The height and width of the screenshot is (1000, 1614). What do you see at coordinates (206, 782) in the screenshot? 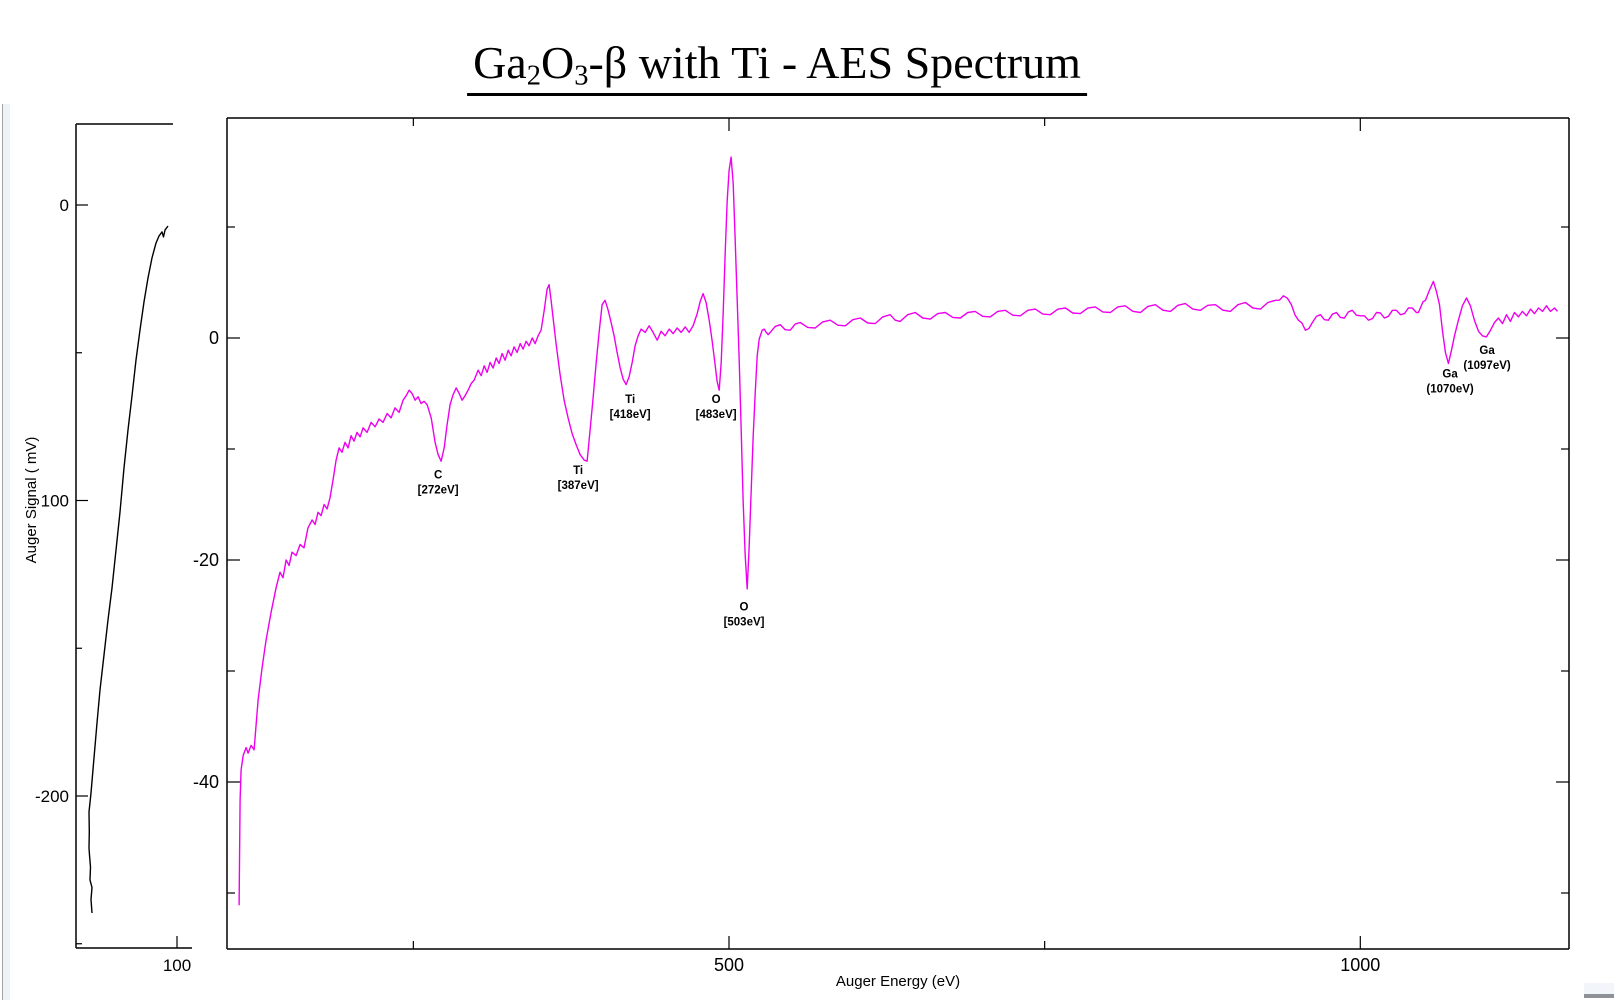
I see `main-y-tick-label: -40` at bounding box center [206, 782].